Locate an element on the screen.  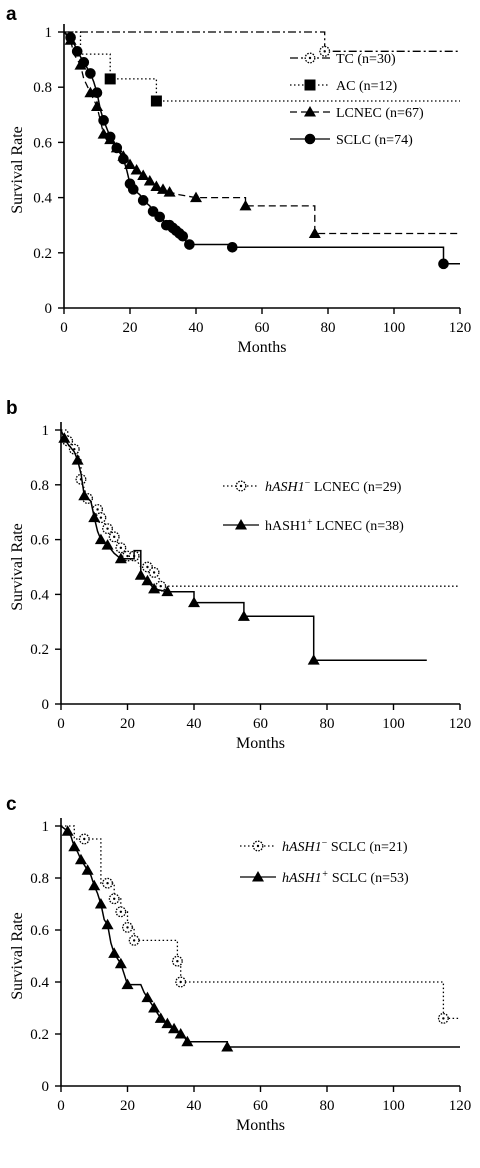
km-curve is located at coordinates (262, 41).